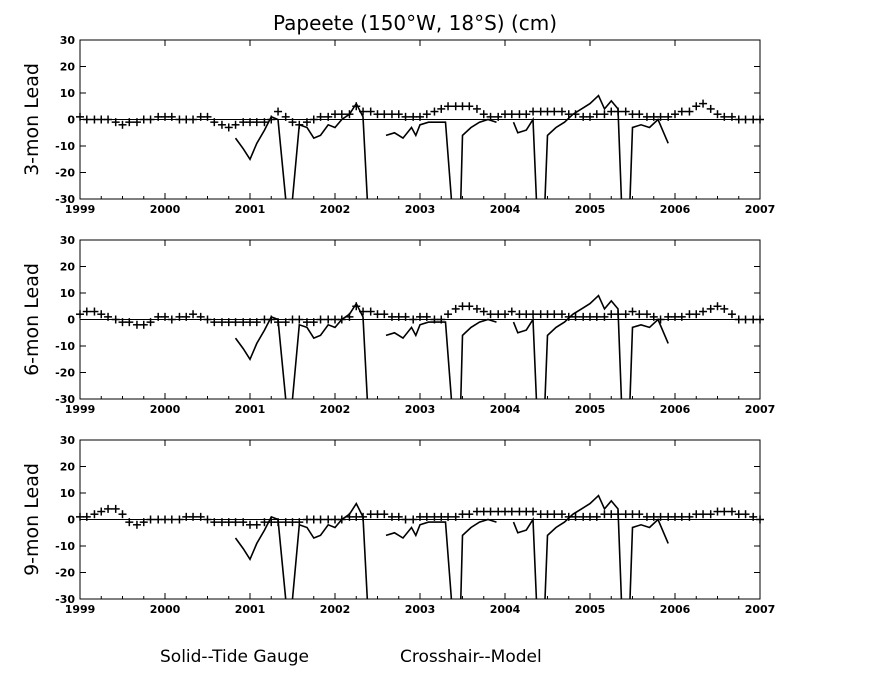 The width and height of the screenshot is (880, 680). What do you see at coordinates (68, 440) in the screenshot?
I see `y-tick-label: 30` at bounding box center [68, 440].